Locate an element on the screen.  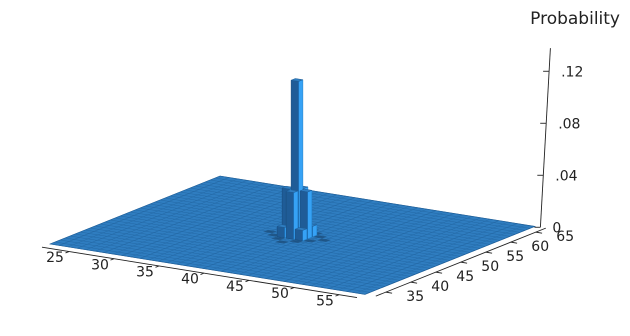
y-tick-label: 40 is located at coordinates (440, 287).